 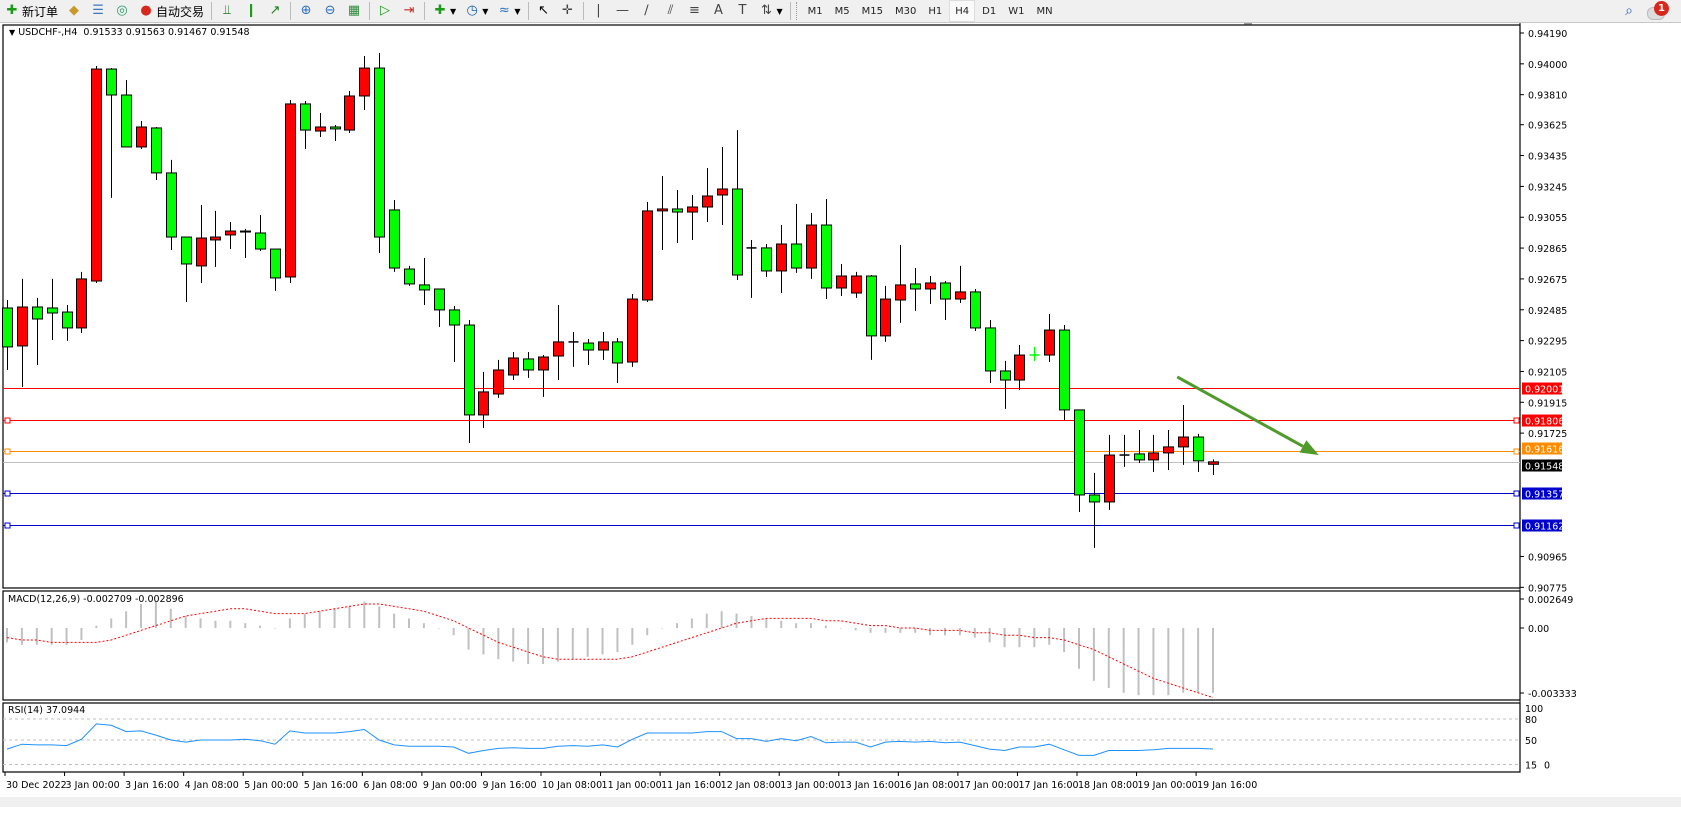 I want to click on cursor-button: ↖, so click(x=544, y=11).